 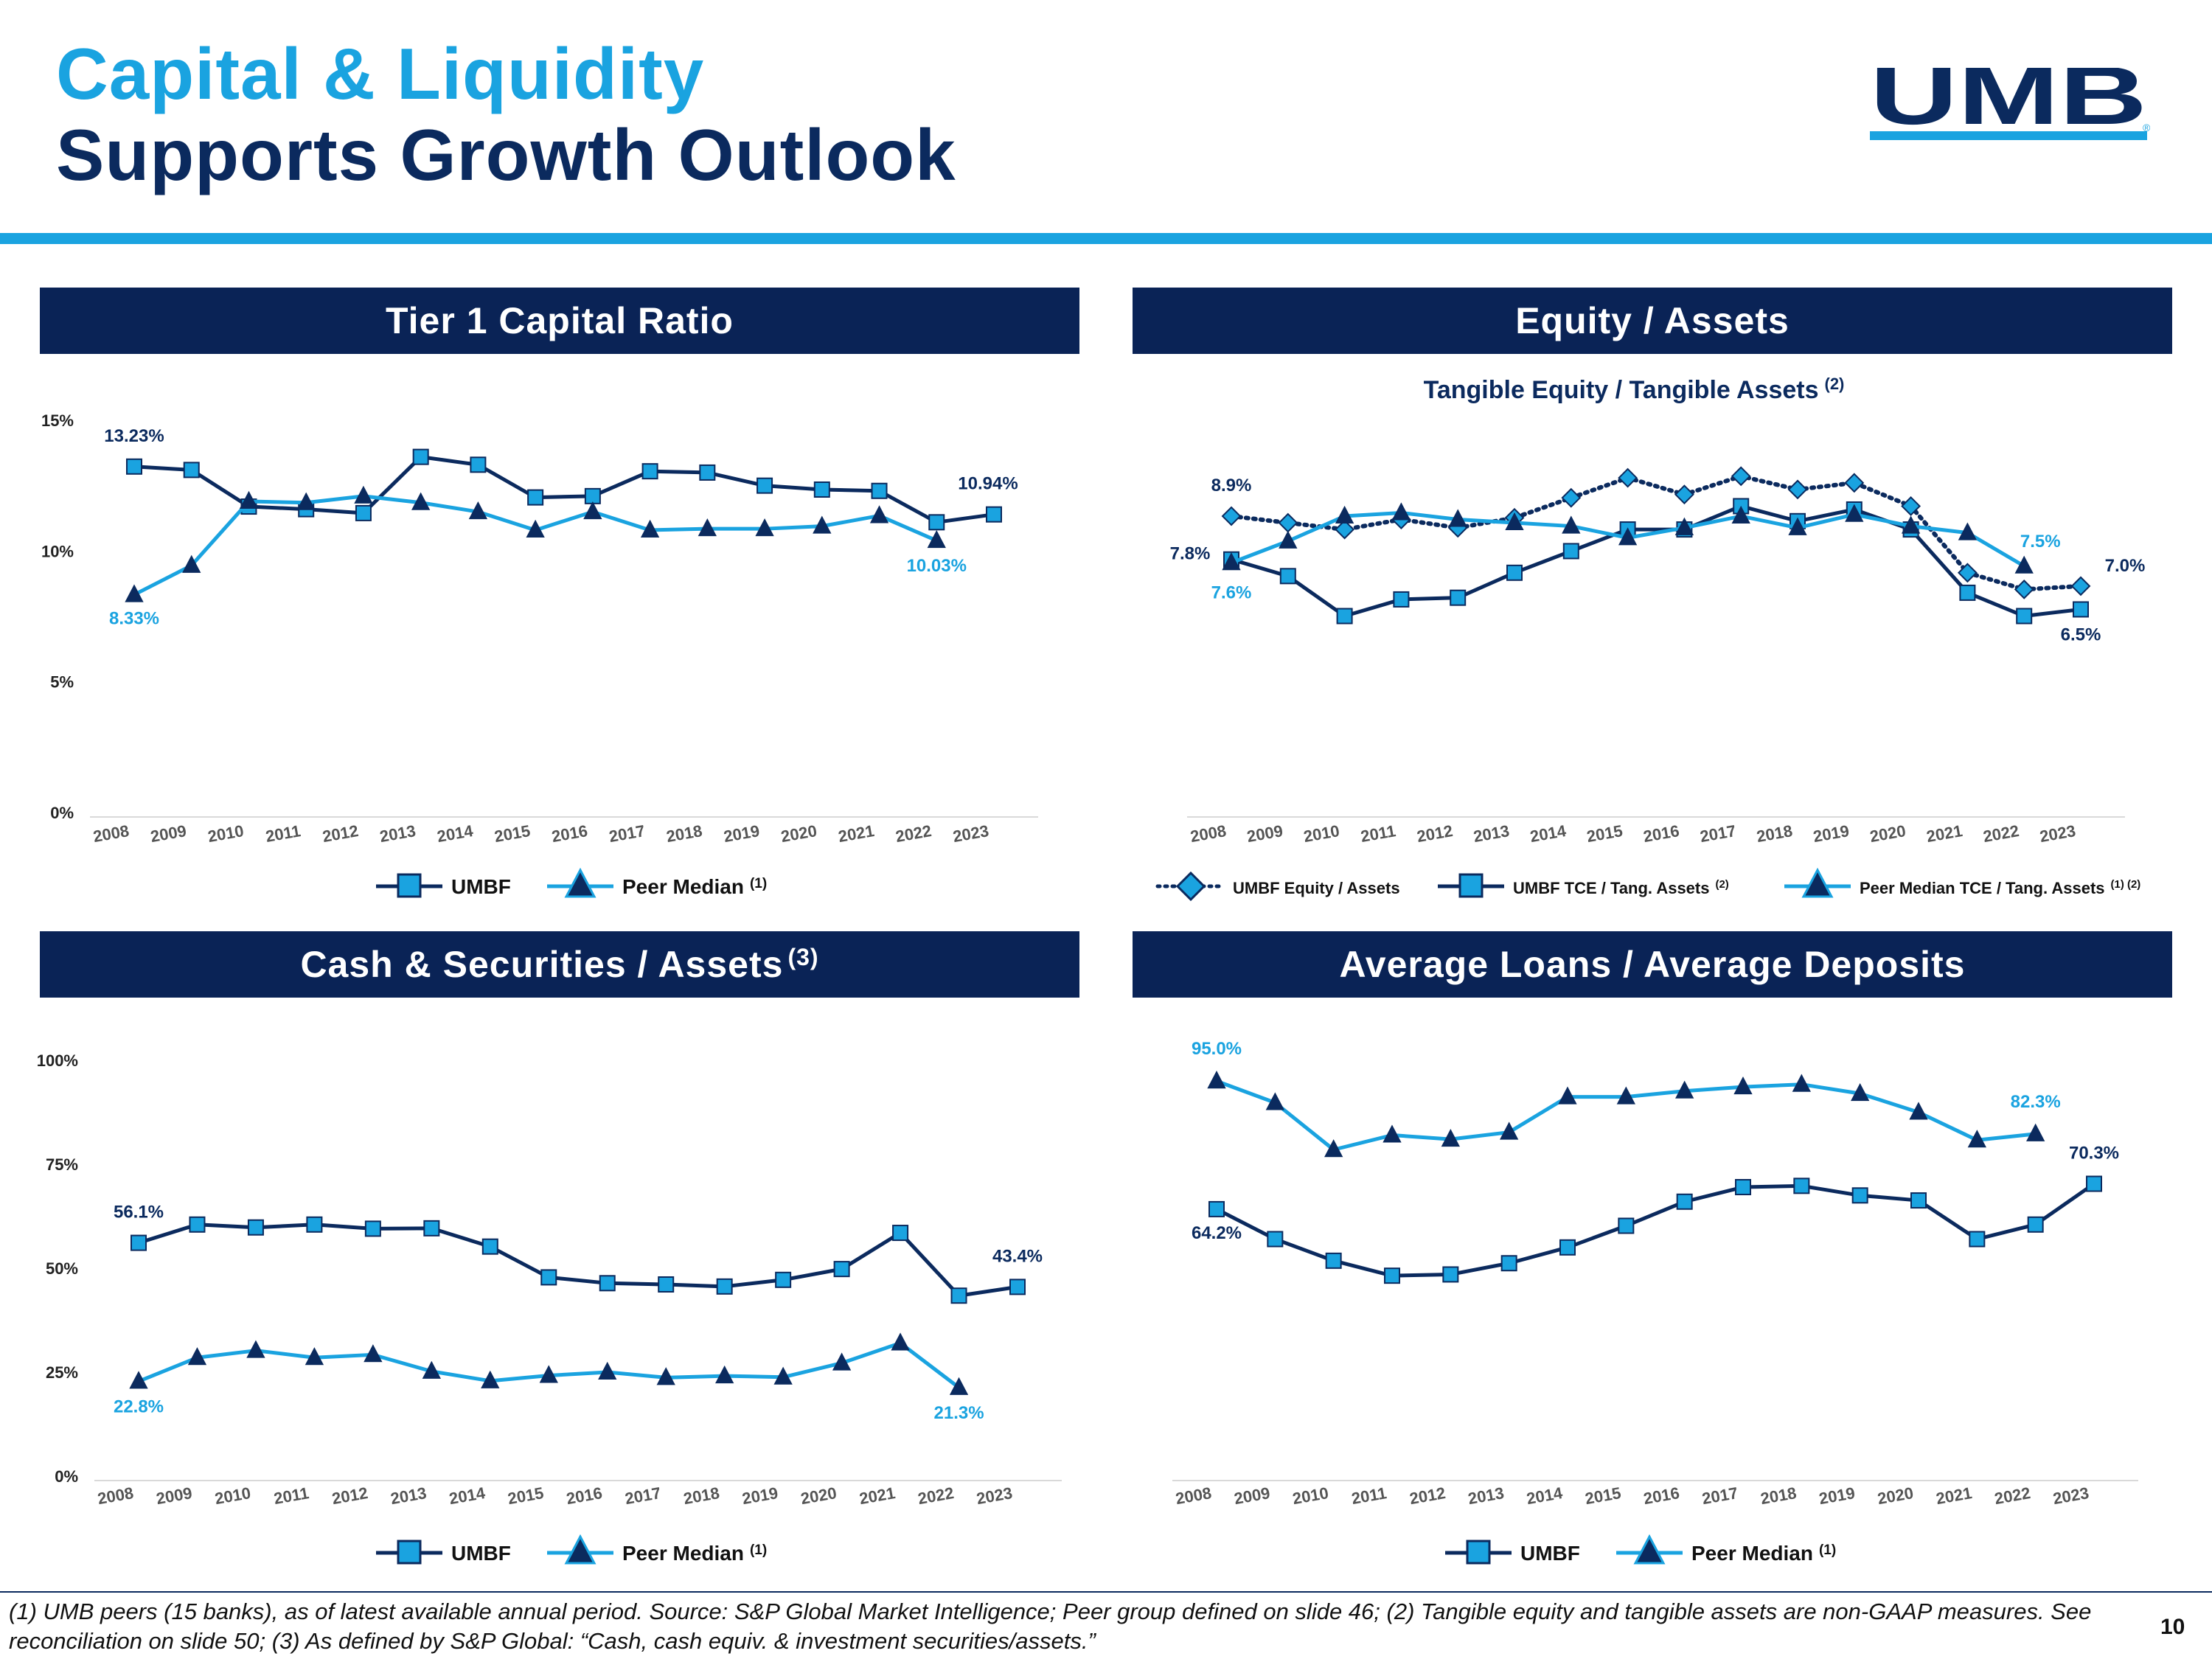 I want to click on data-label: 8.33%, so click(x=134, y=619).